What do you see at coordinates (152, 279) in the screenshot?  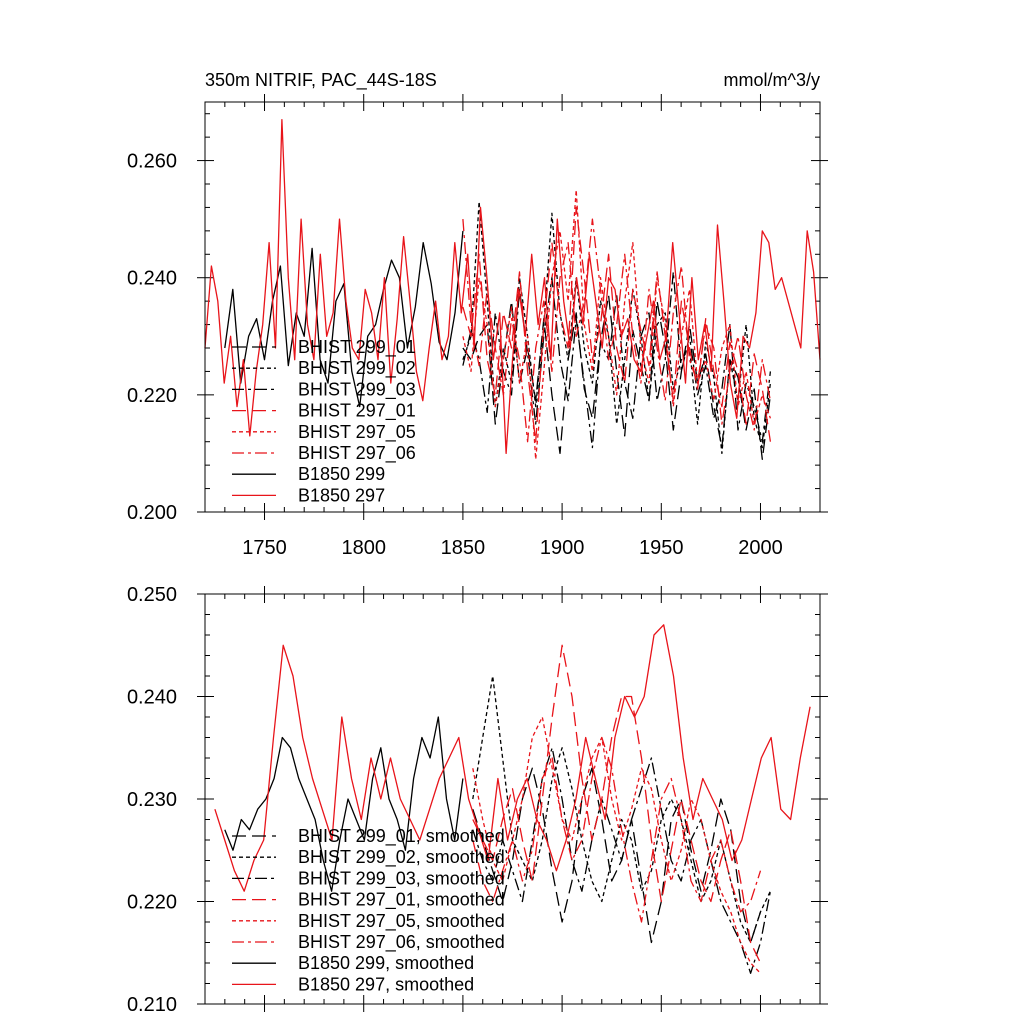 I see `p0-ytick-label-0.240: 0.240` at bounding box center [152, 279].